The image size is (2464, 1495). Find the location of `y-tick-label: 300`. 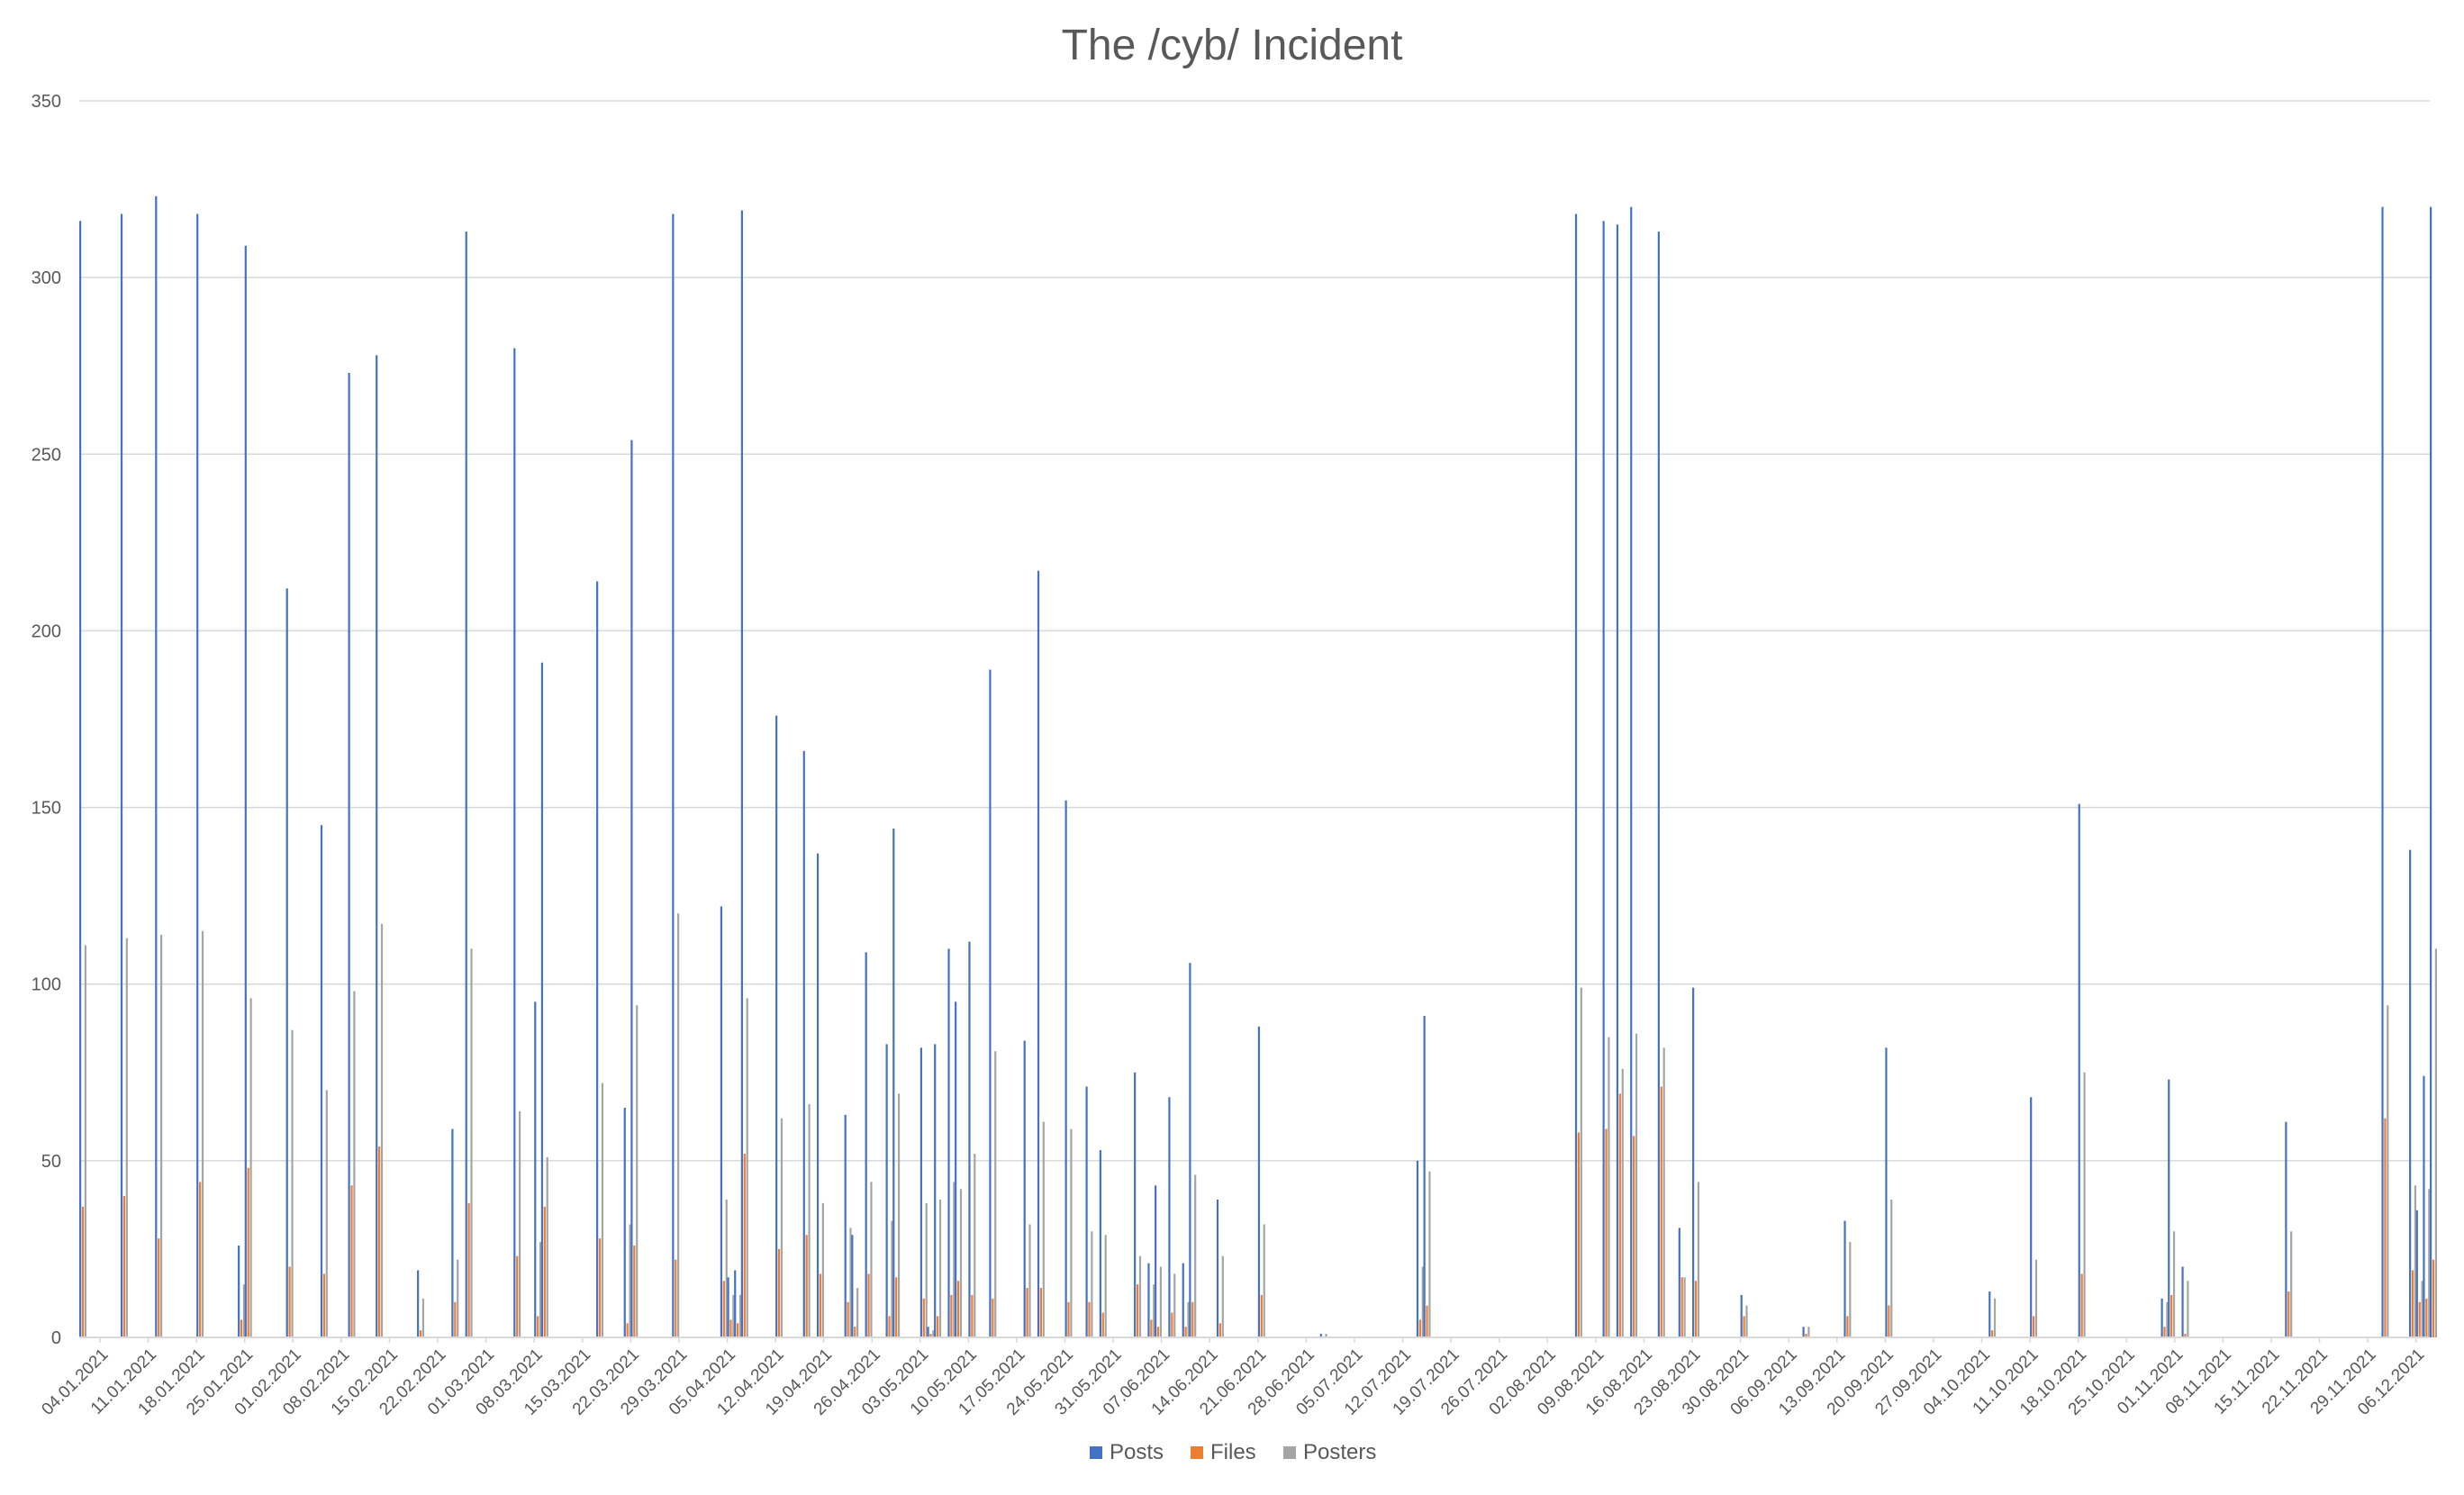

y-tick-label: 300 is located at coordinates (46, 278).